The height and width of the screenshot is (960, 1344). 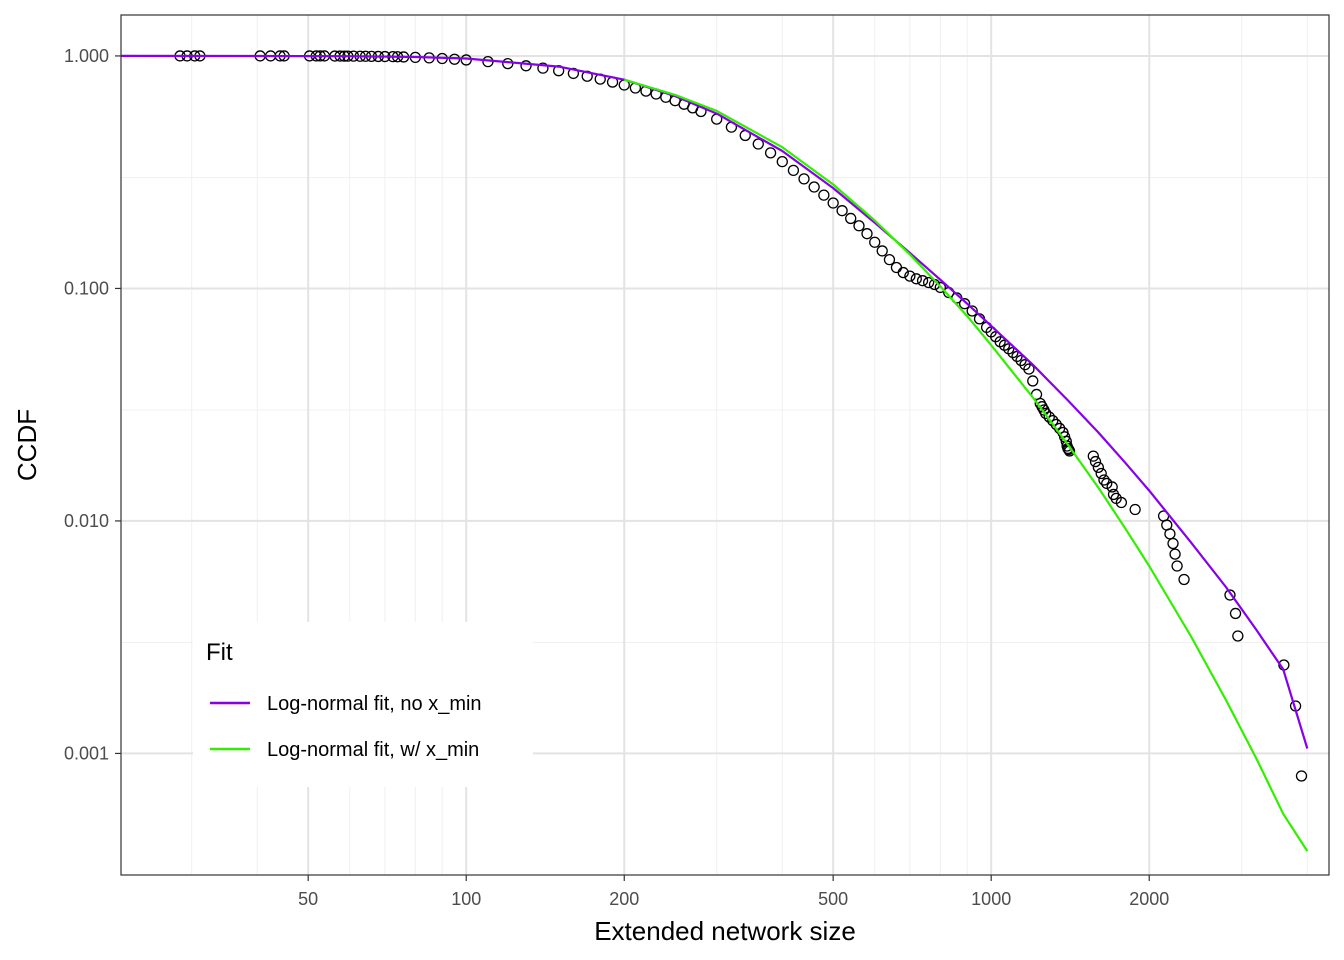 I want to click on x-tick-label: 500, so click(x=833, y=899).